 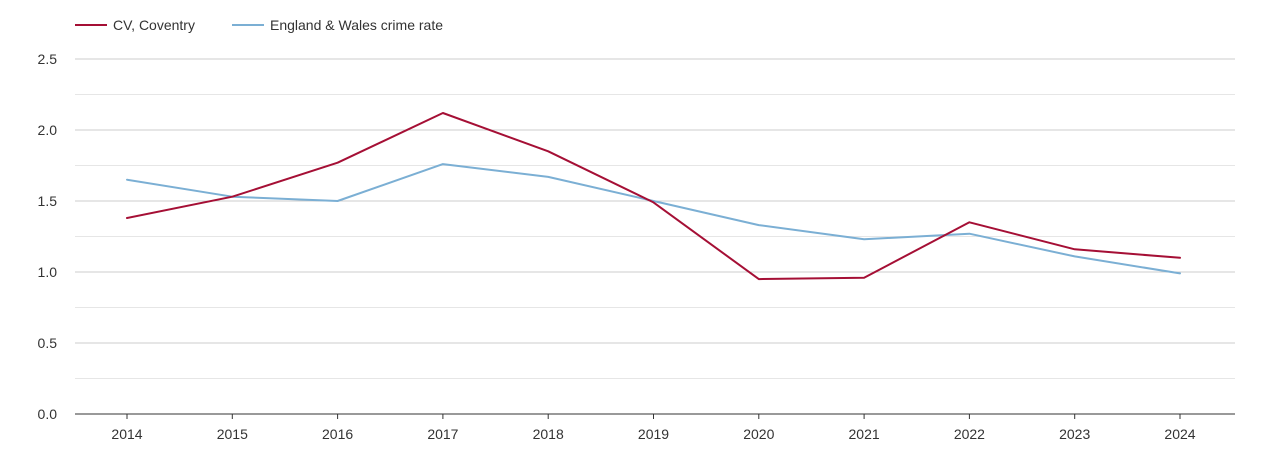 I want to click on y-tick-label: 0.5, so click(x=48, y=343).